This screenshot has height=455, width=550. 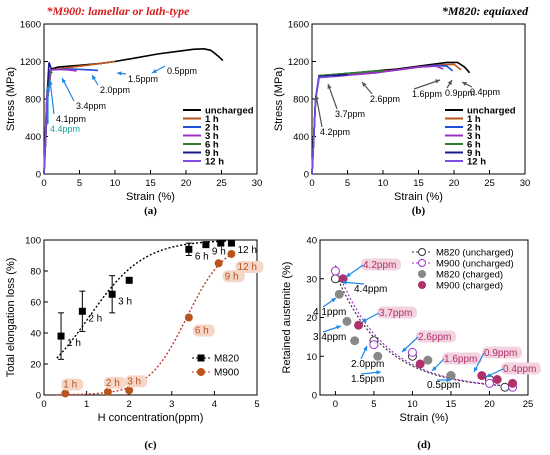 I want to click on legend-label: 3 h, so click(x=474, y=136).